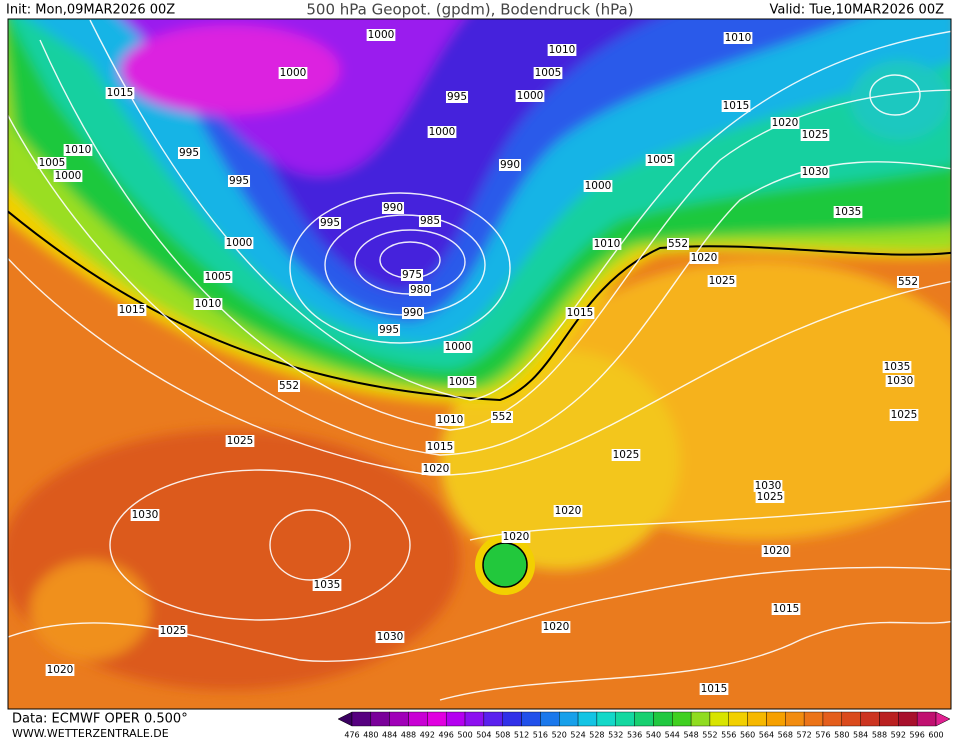 This screenshot has height=741, width=959. What do you see at coordinates (690, 735) in the screenshot?
I see `colorbar-label: 548` at bounding box center [690, 735].